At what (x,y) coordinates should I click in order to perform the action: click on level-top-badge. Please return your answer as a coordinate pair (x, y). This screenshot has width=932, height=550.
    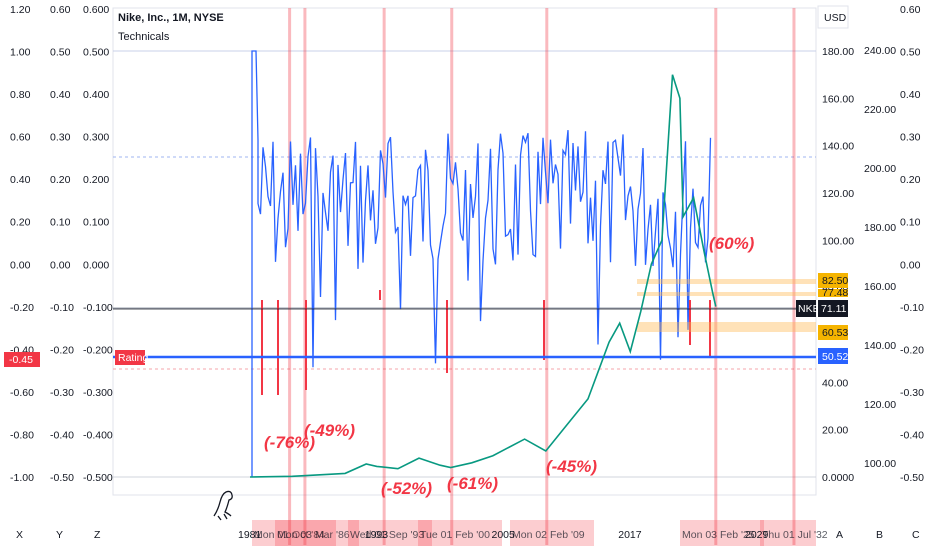
    Looking at the image, I should click on (833, 280).